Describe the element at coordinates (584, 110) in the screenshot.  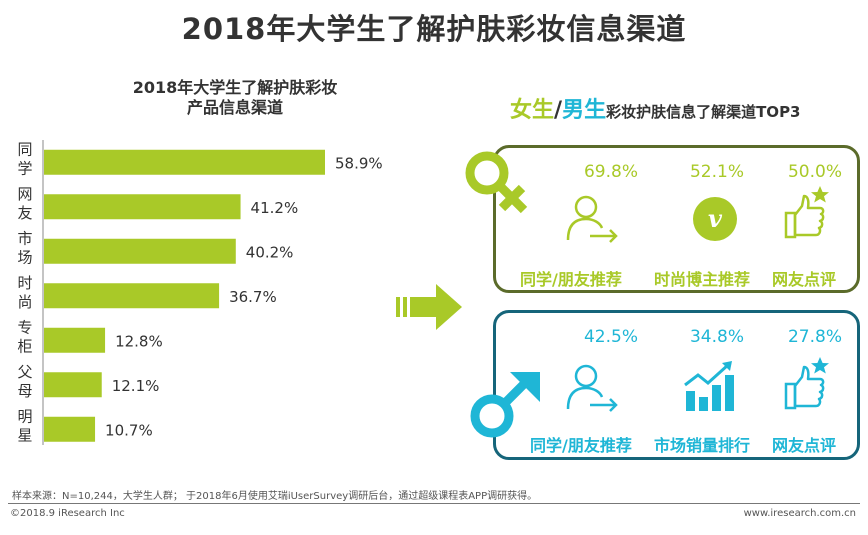
I see `heading-male: 男生` at that location.